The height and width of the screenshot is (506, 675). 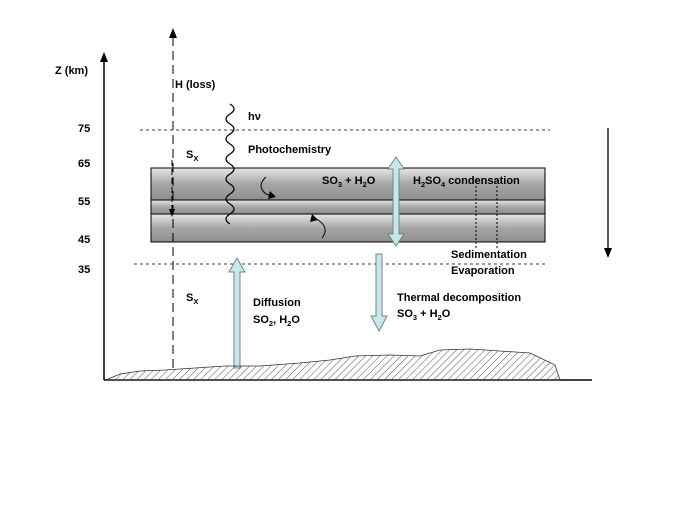 I want to click on so3-h2o-label: SO3 + H2O, so click(x=349, y=182).